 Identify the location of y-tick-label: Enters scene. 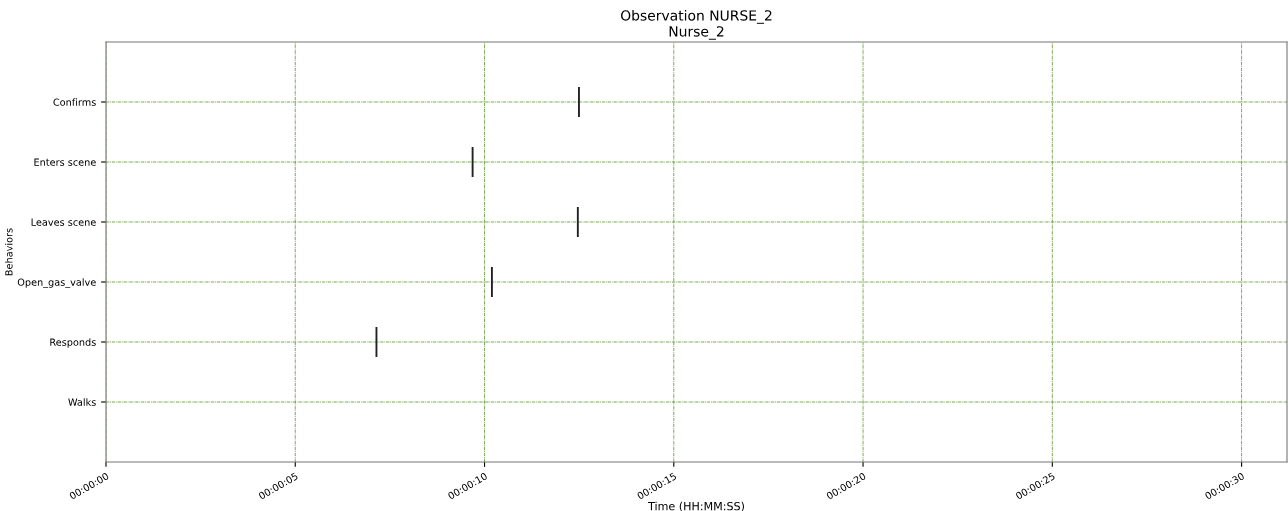
(65, 162).